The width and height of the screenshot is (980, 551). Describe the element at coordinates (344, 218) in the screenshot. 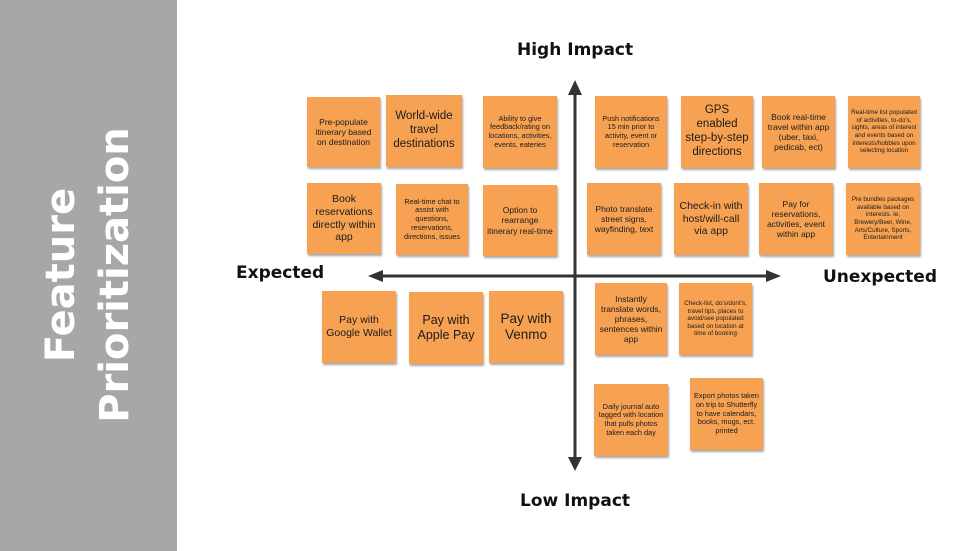

I see `sticky-note: Book reservations directly within app` at that location.